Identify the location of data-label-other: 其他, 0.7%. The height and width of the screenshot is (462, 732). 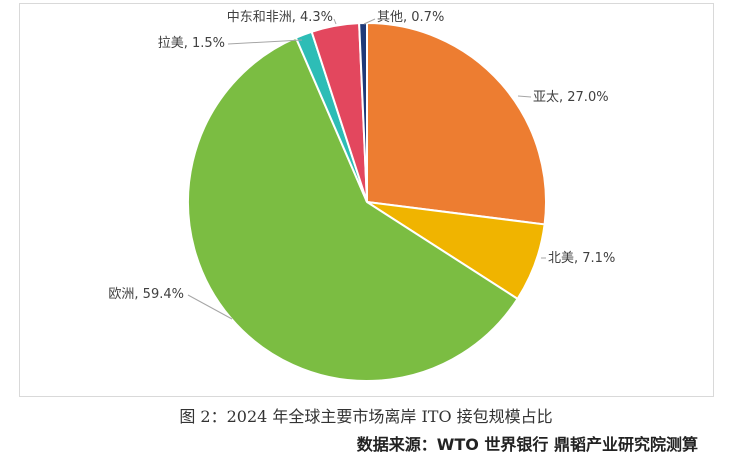
(410, 17).